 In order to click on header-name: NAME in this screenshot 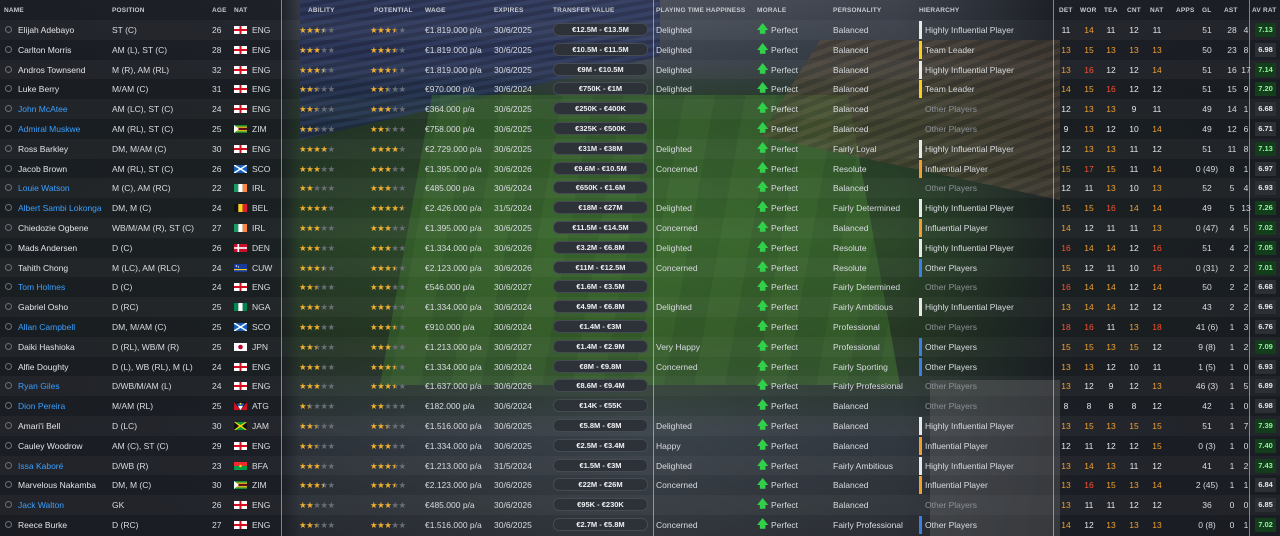, I will do `click(14, 10)`.